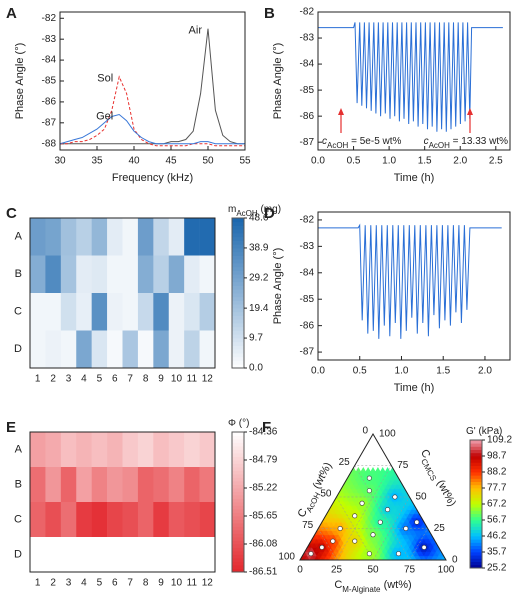 The width and height of the screenshot is (520, 600). I want to click on bottom-axis-label-part: C, so click(338, 585).